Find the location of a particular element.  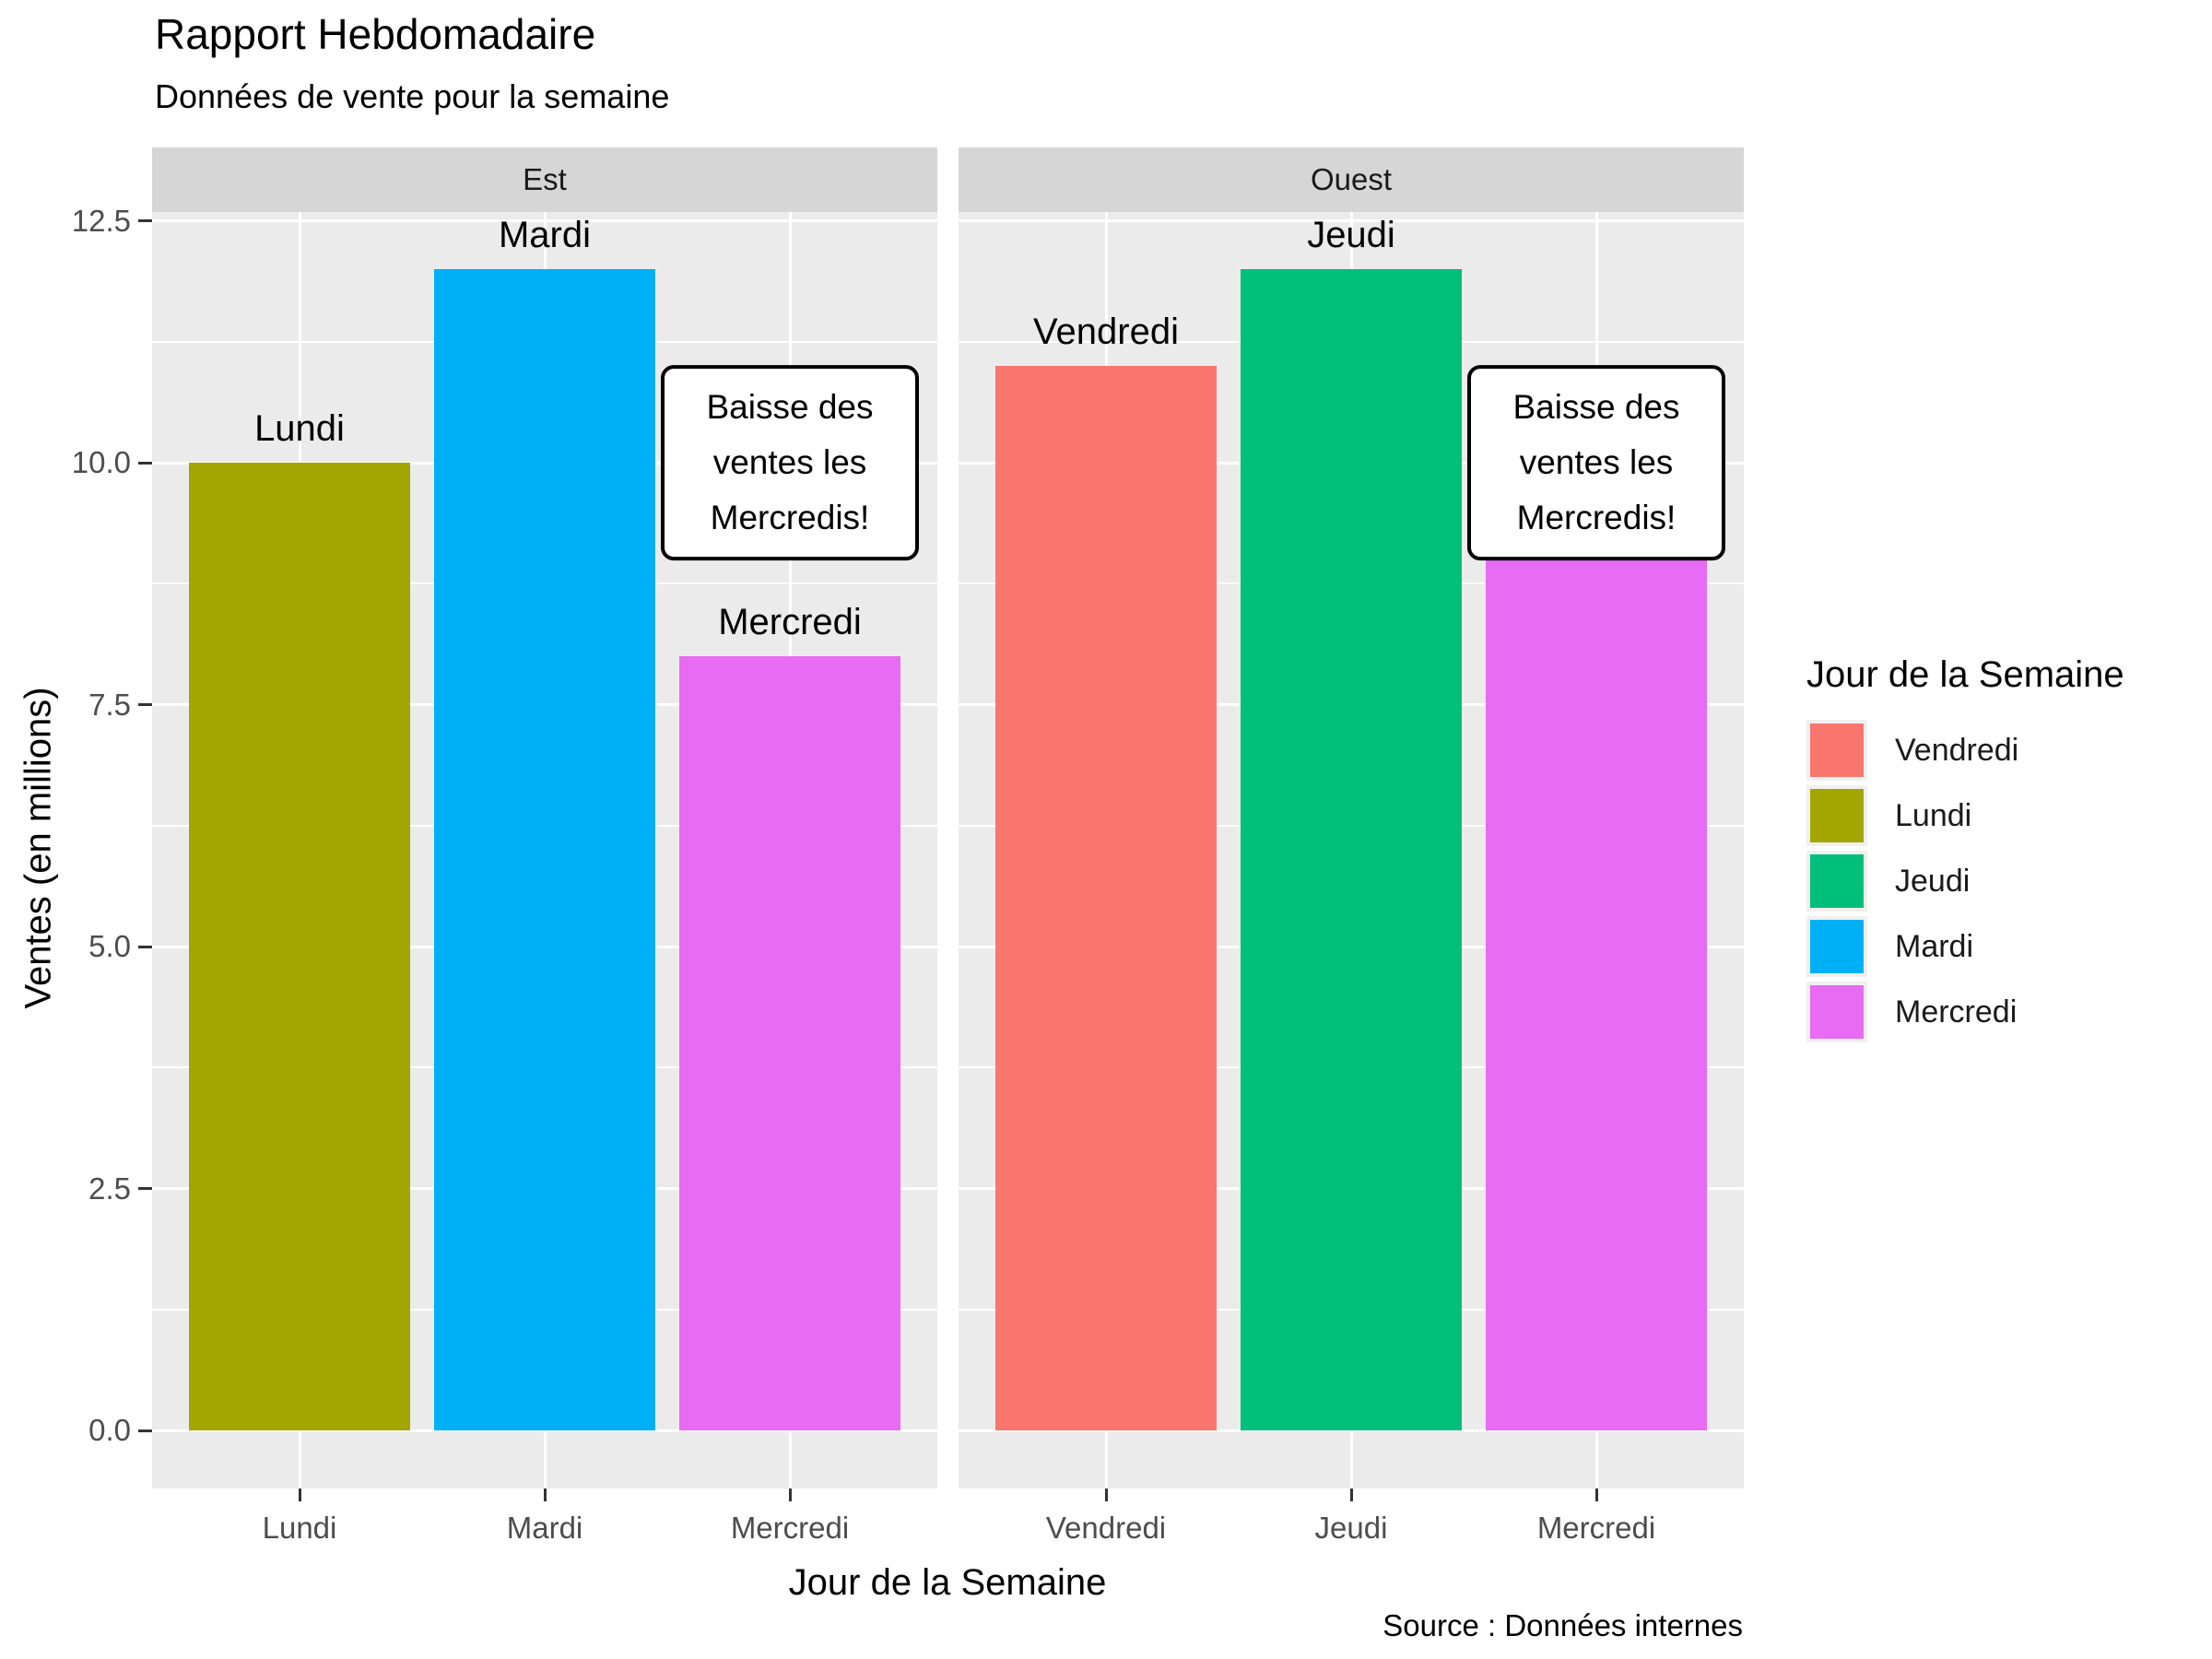

x-tick-label: Lundi is located at coordinates (299, 1528).